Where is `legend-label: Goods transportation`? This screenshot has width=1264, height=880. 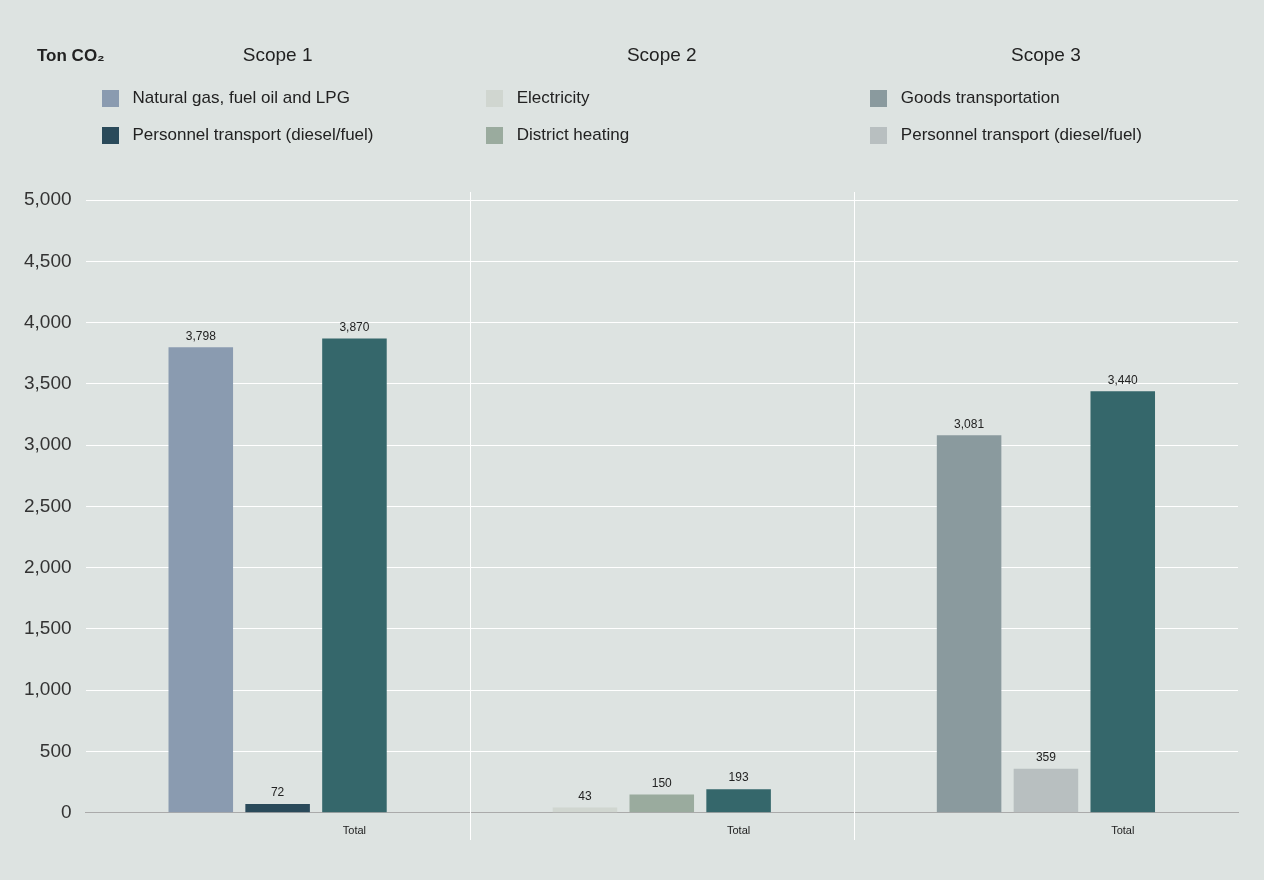
legend-label: Goods transportation is located at coordinates (980, 98).